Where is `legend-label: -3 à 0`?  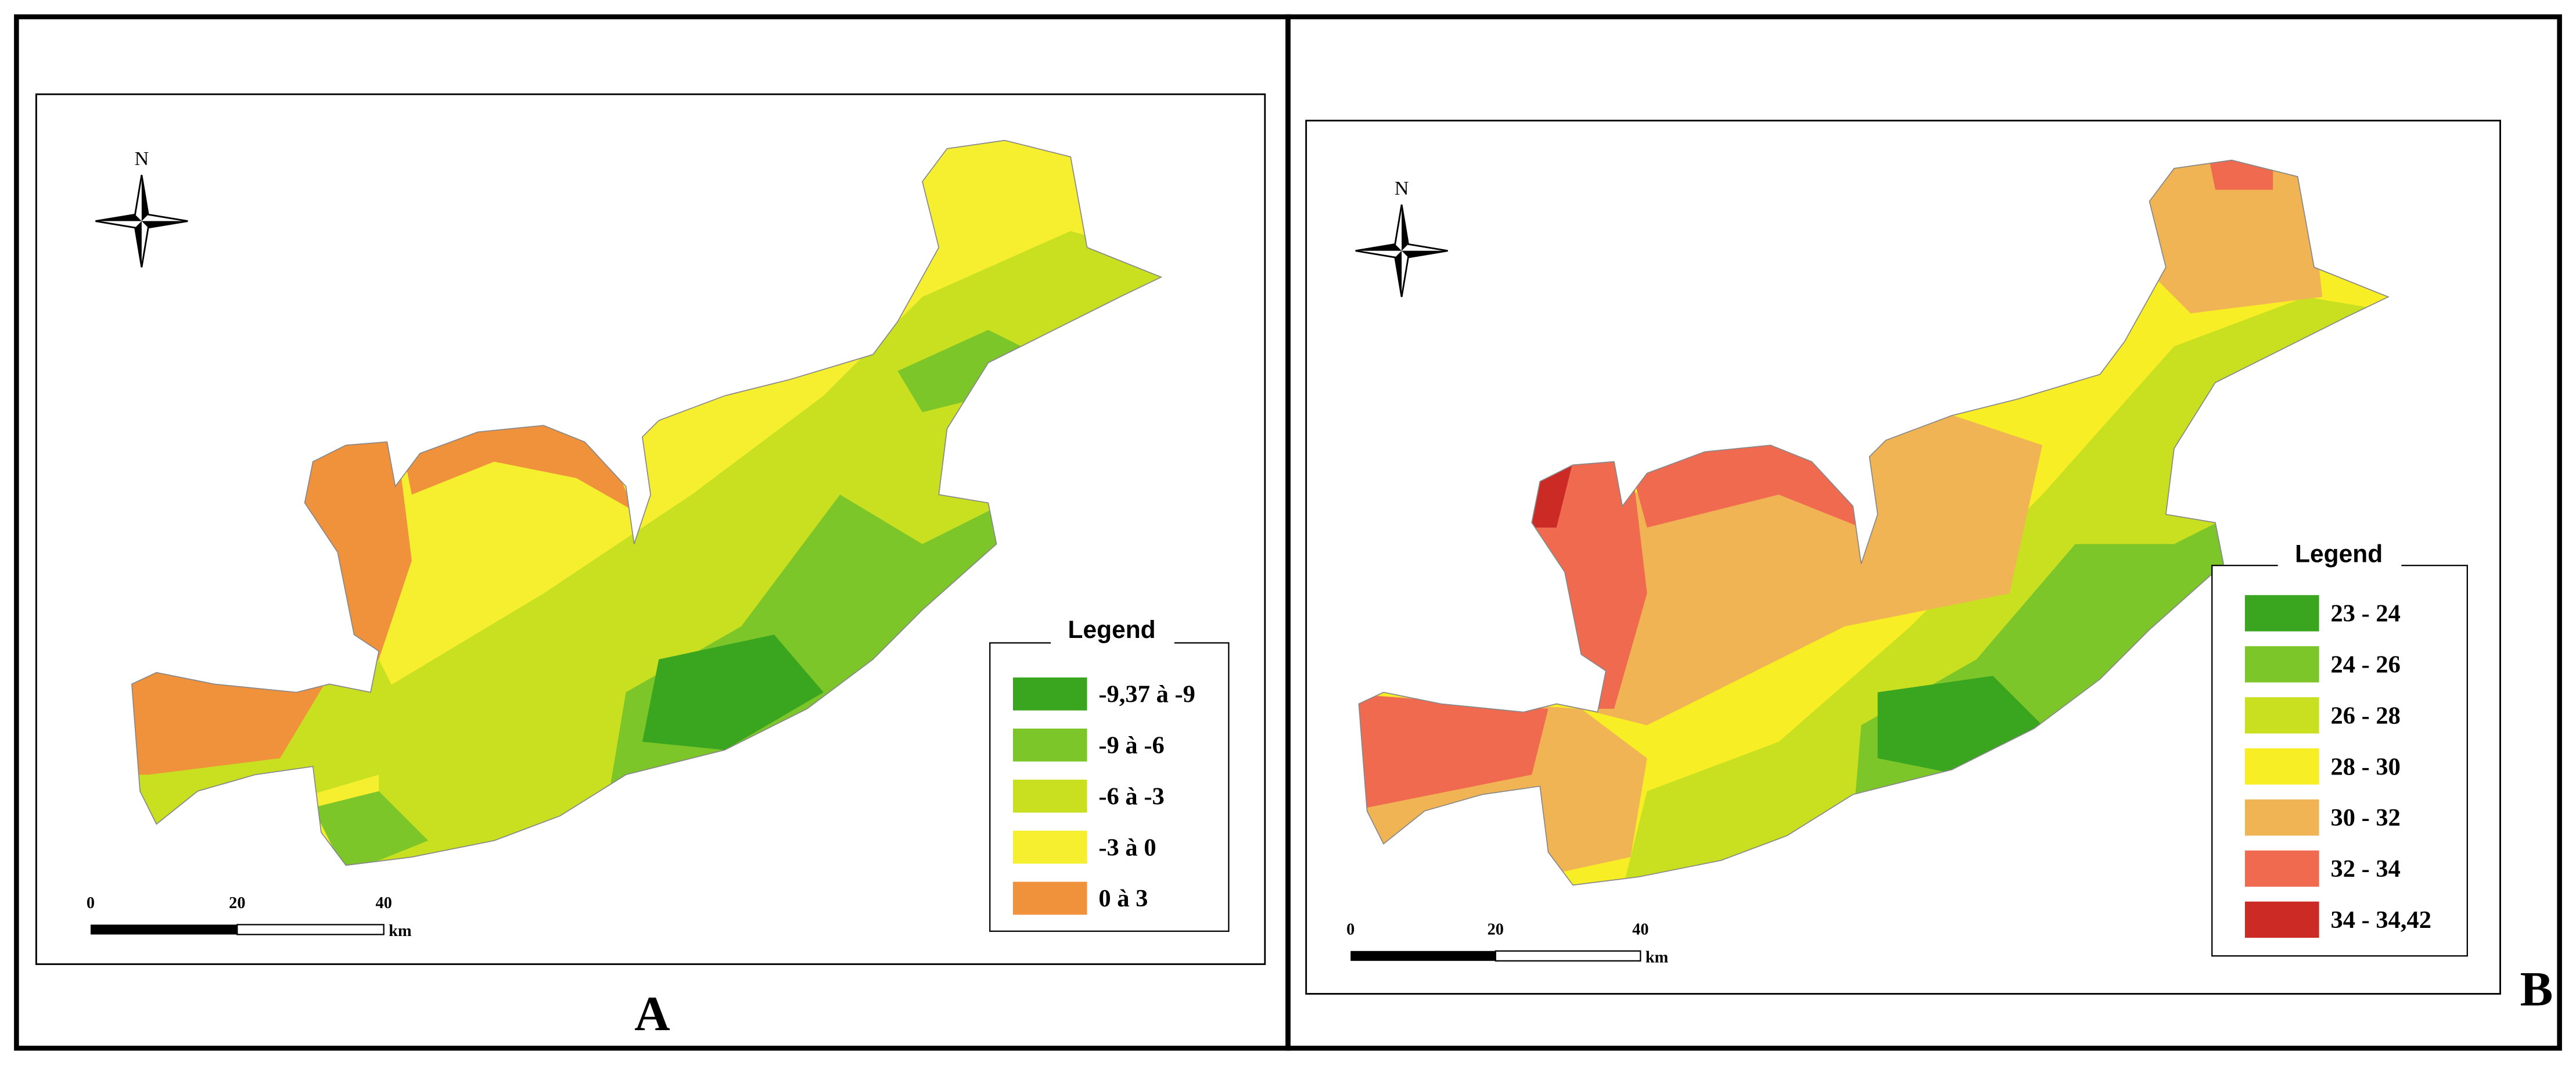 legend-label: -3 à 0 is located at coordinates (1127, 848).